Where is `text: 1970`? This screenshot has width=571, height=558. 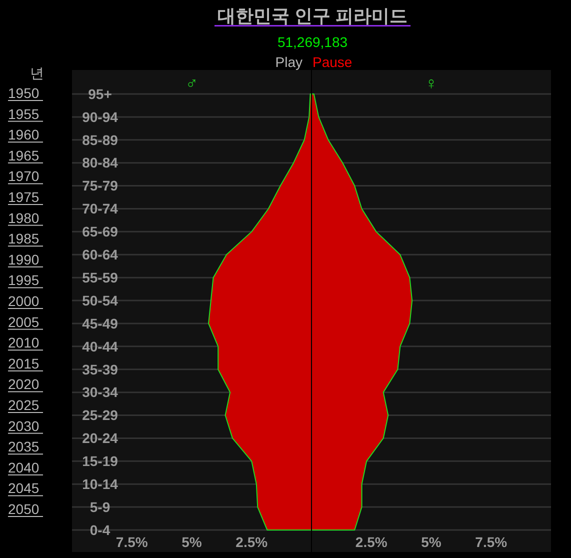
text: 1970 is located at coordinates (24, 176).